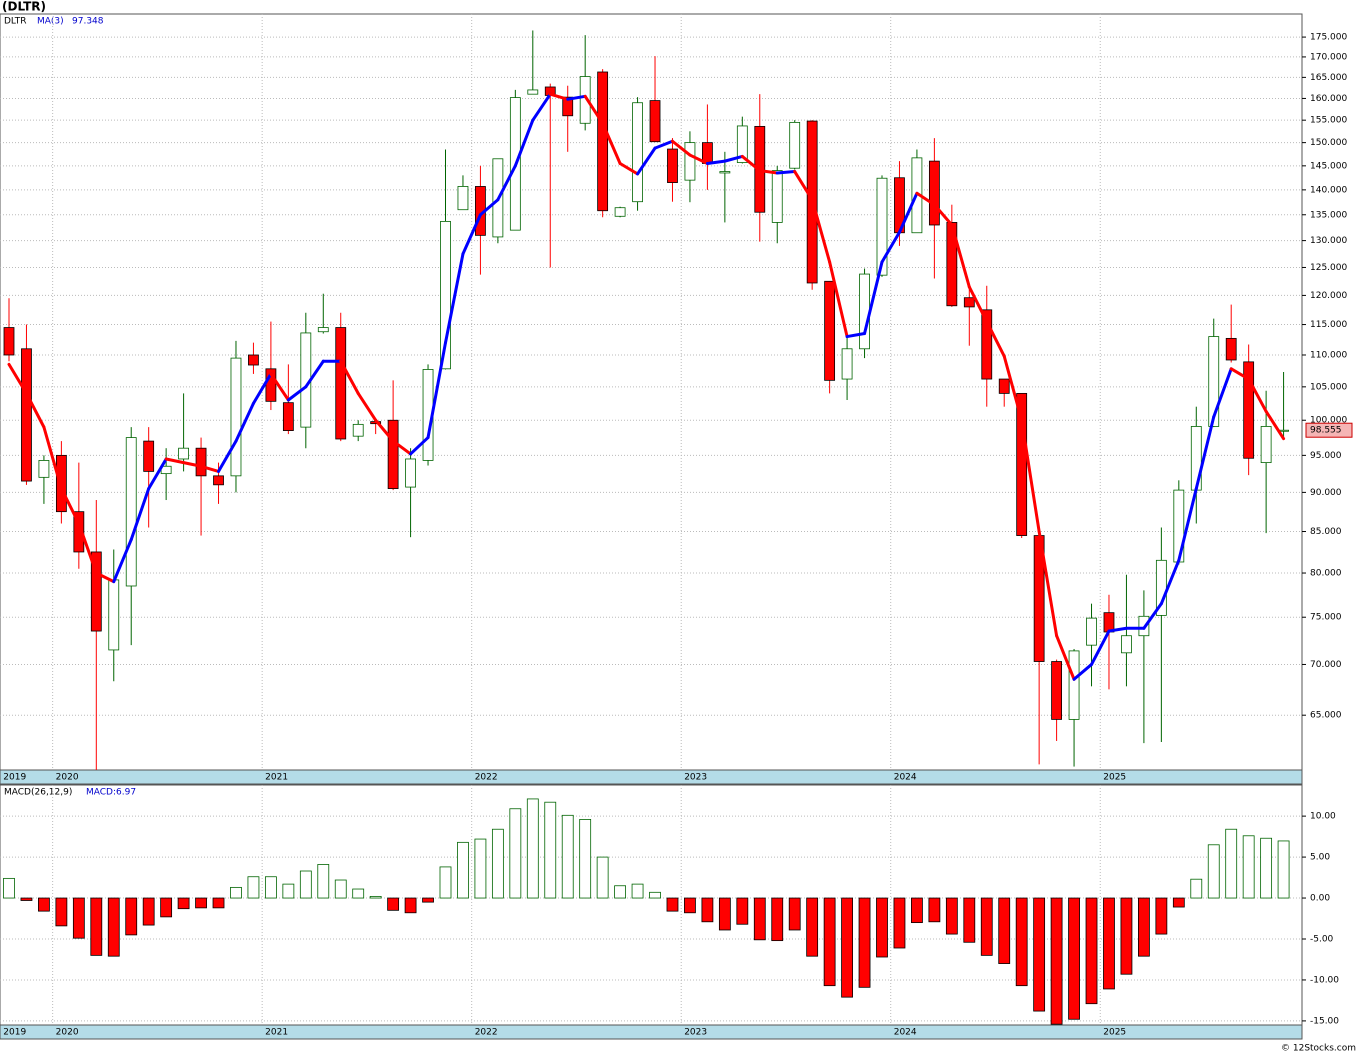 The width and height of the screenshot is (1360, 1056). Describe the element at coordinates (1328, 190) in the screenshot. I see `y-tick-label: 140.000` at that location.